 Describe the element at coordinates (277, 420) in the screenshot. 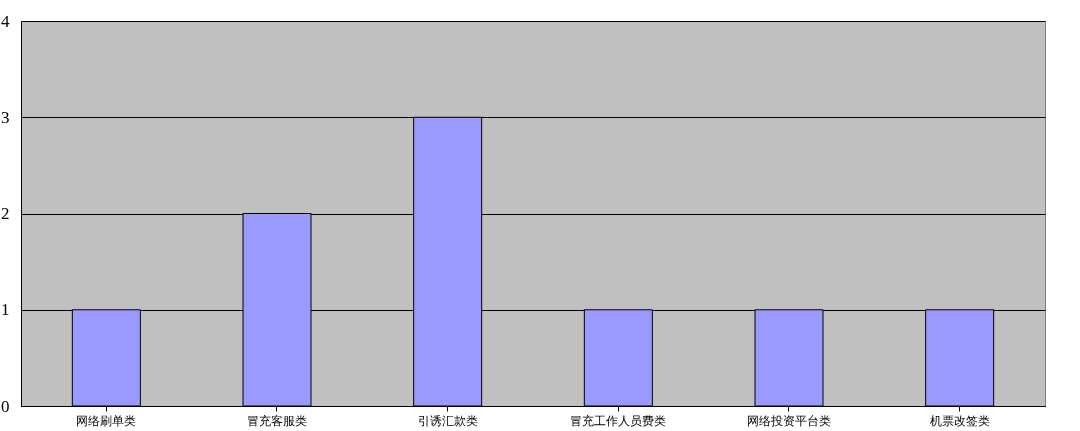

I see `x-tick-label: 冒充客服类` at that location.